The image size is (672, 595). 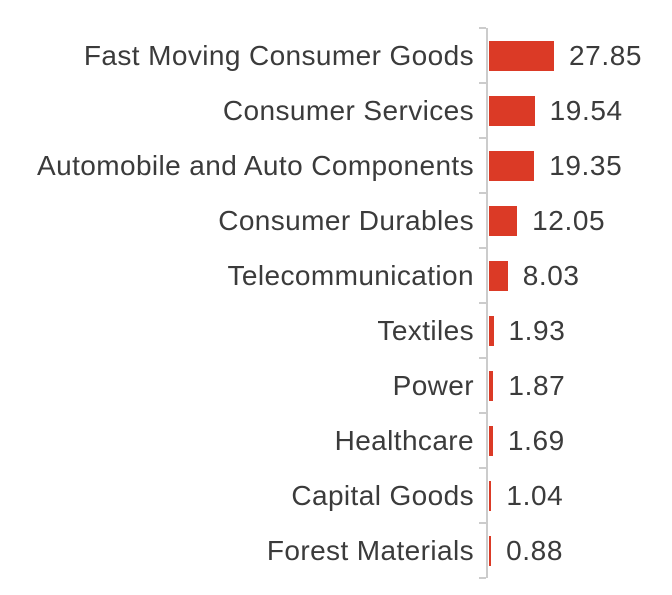 What do you see at coordinates (586, 165) in the screenshot?
I see `value-label: 19.35` at bounding box center [586, 165].